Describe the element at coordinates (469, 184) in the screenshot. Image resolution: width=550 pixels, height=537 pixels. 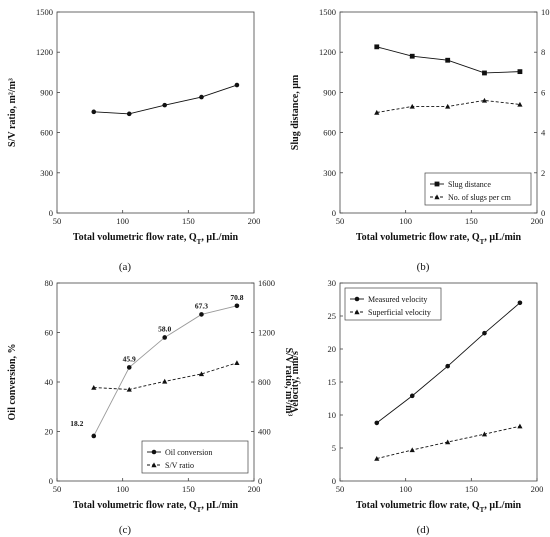
I see `legend-entry: Slug distance` at that location.